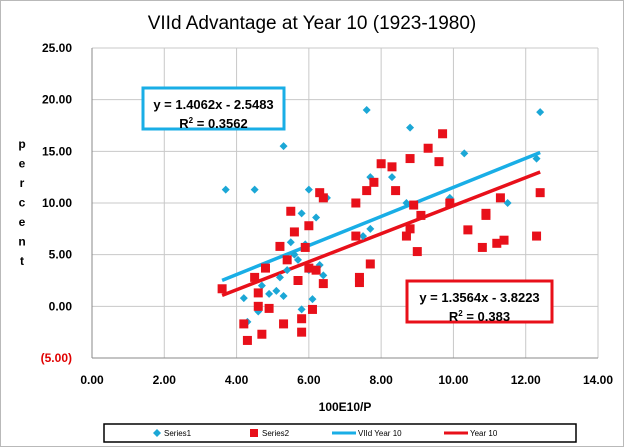 The width and height of the screenshot is (624, 447). Describe the element at coordinates (237, 380) in the screenshot. I see `x-tick-label: 4.00` at that location.